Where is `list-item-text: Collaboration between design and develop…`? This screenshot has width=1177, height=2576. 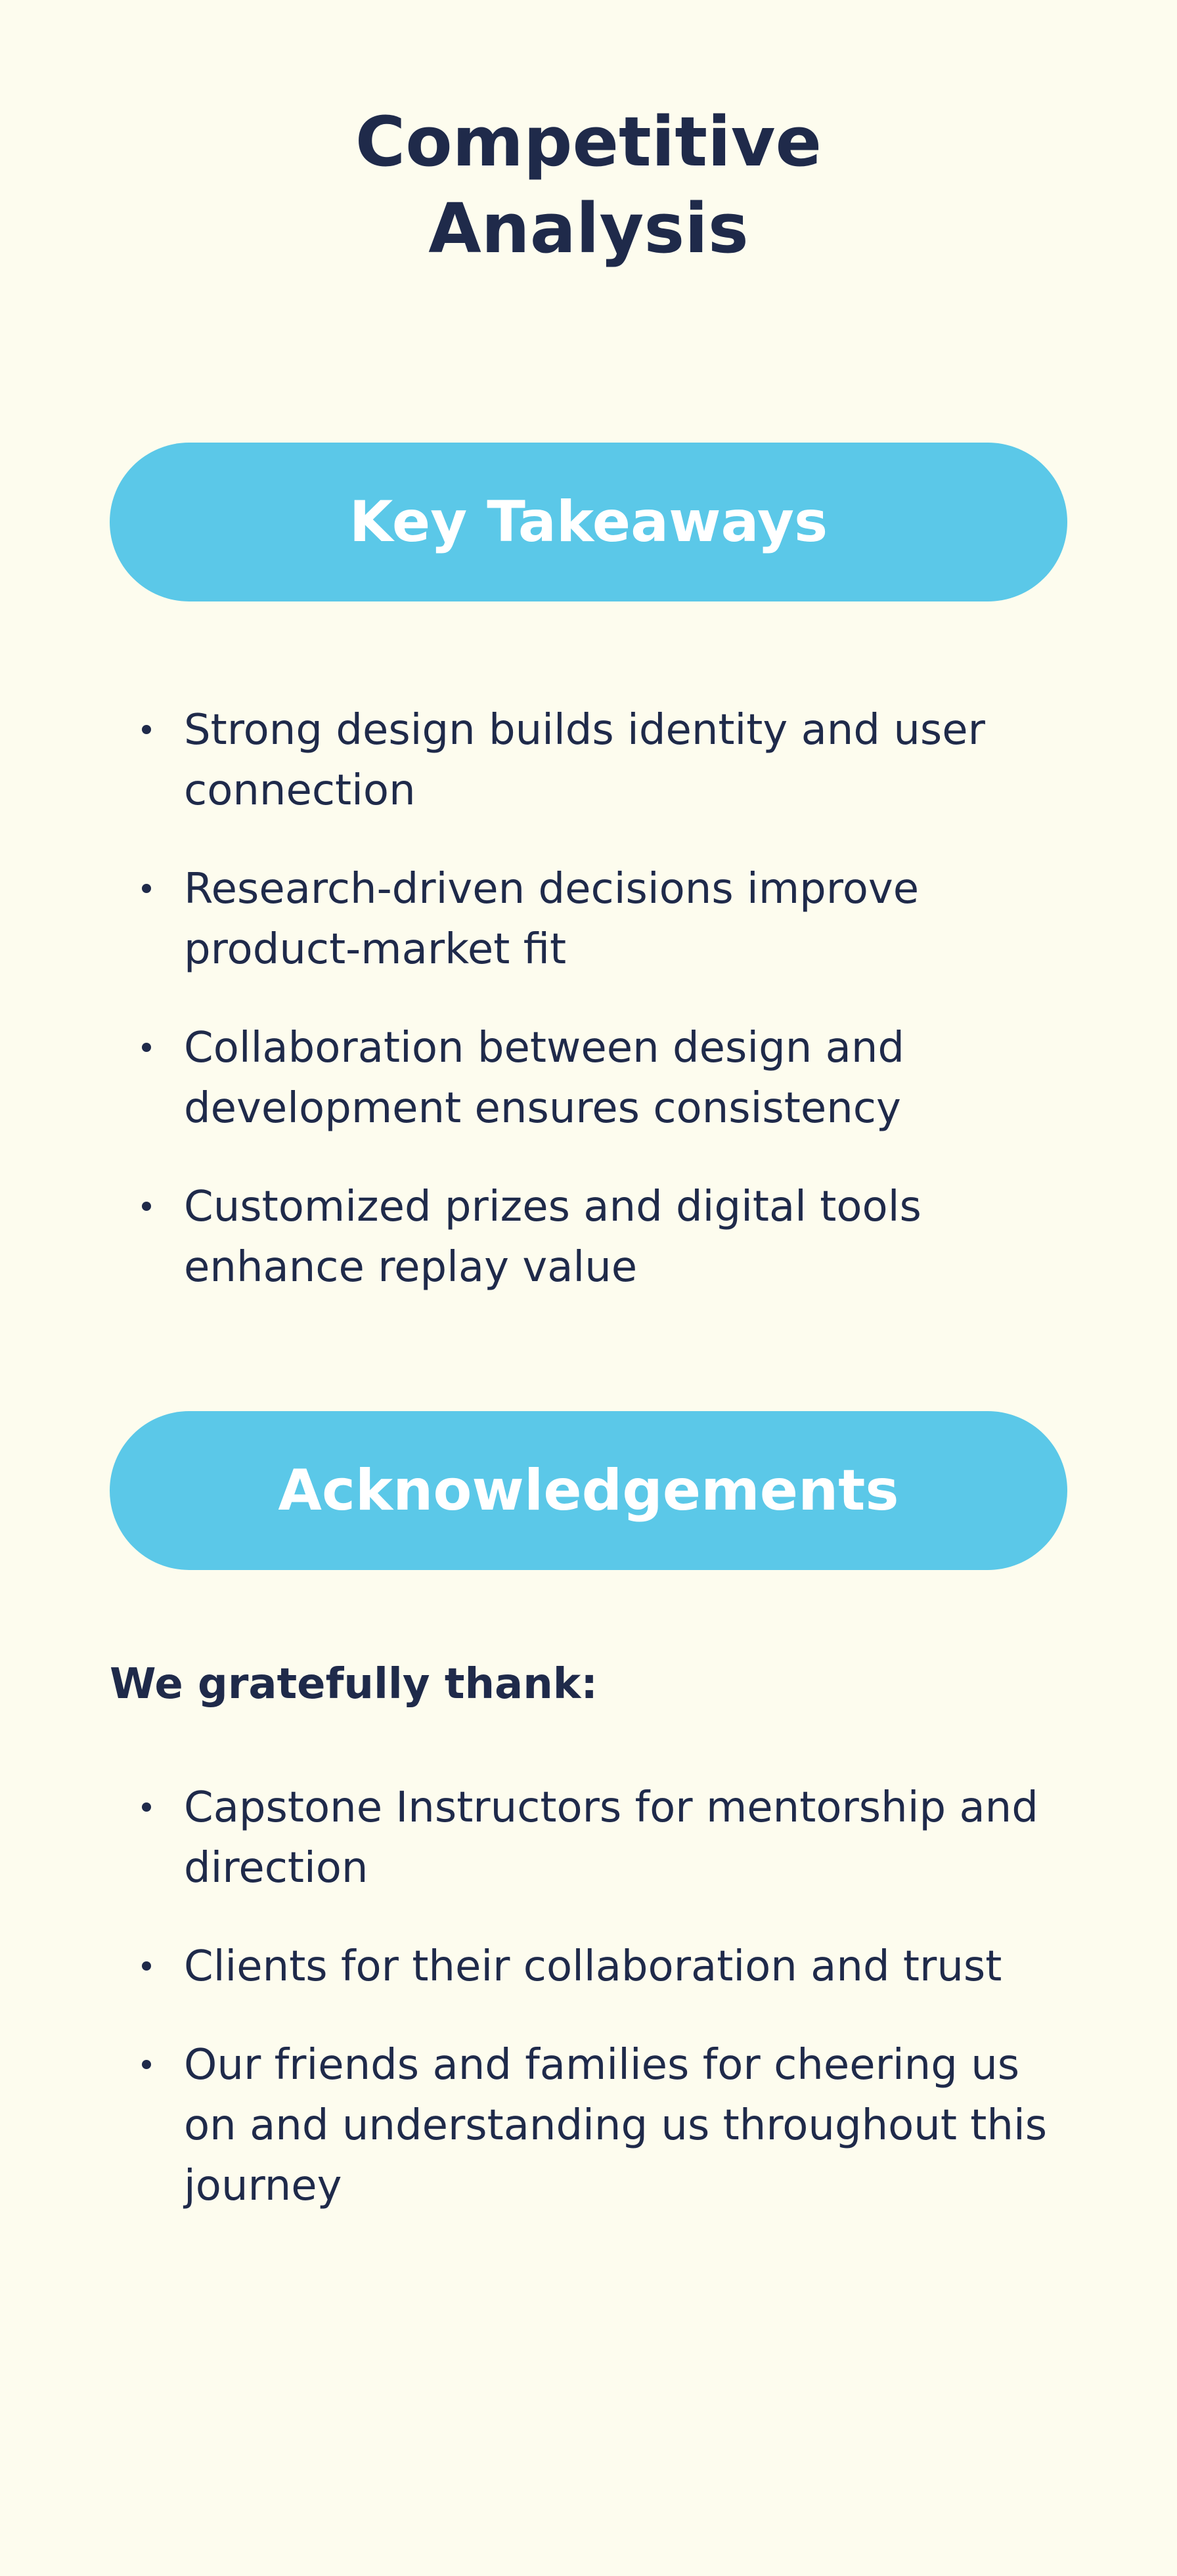
list-item-text: Collaboration between design and develop… is located at coordinates (544, 1078).